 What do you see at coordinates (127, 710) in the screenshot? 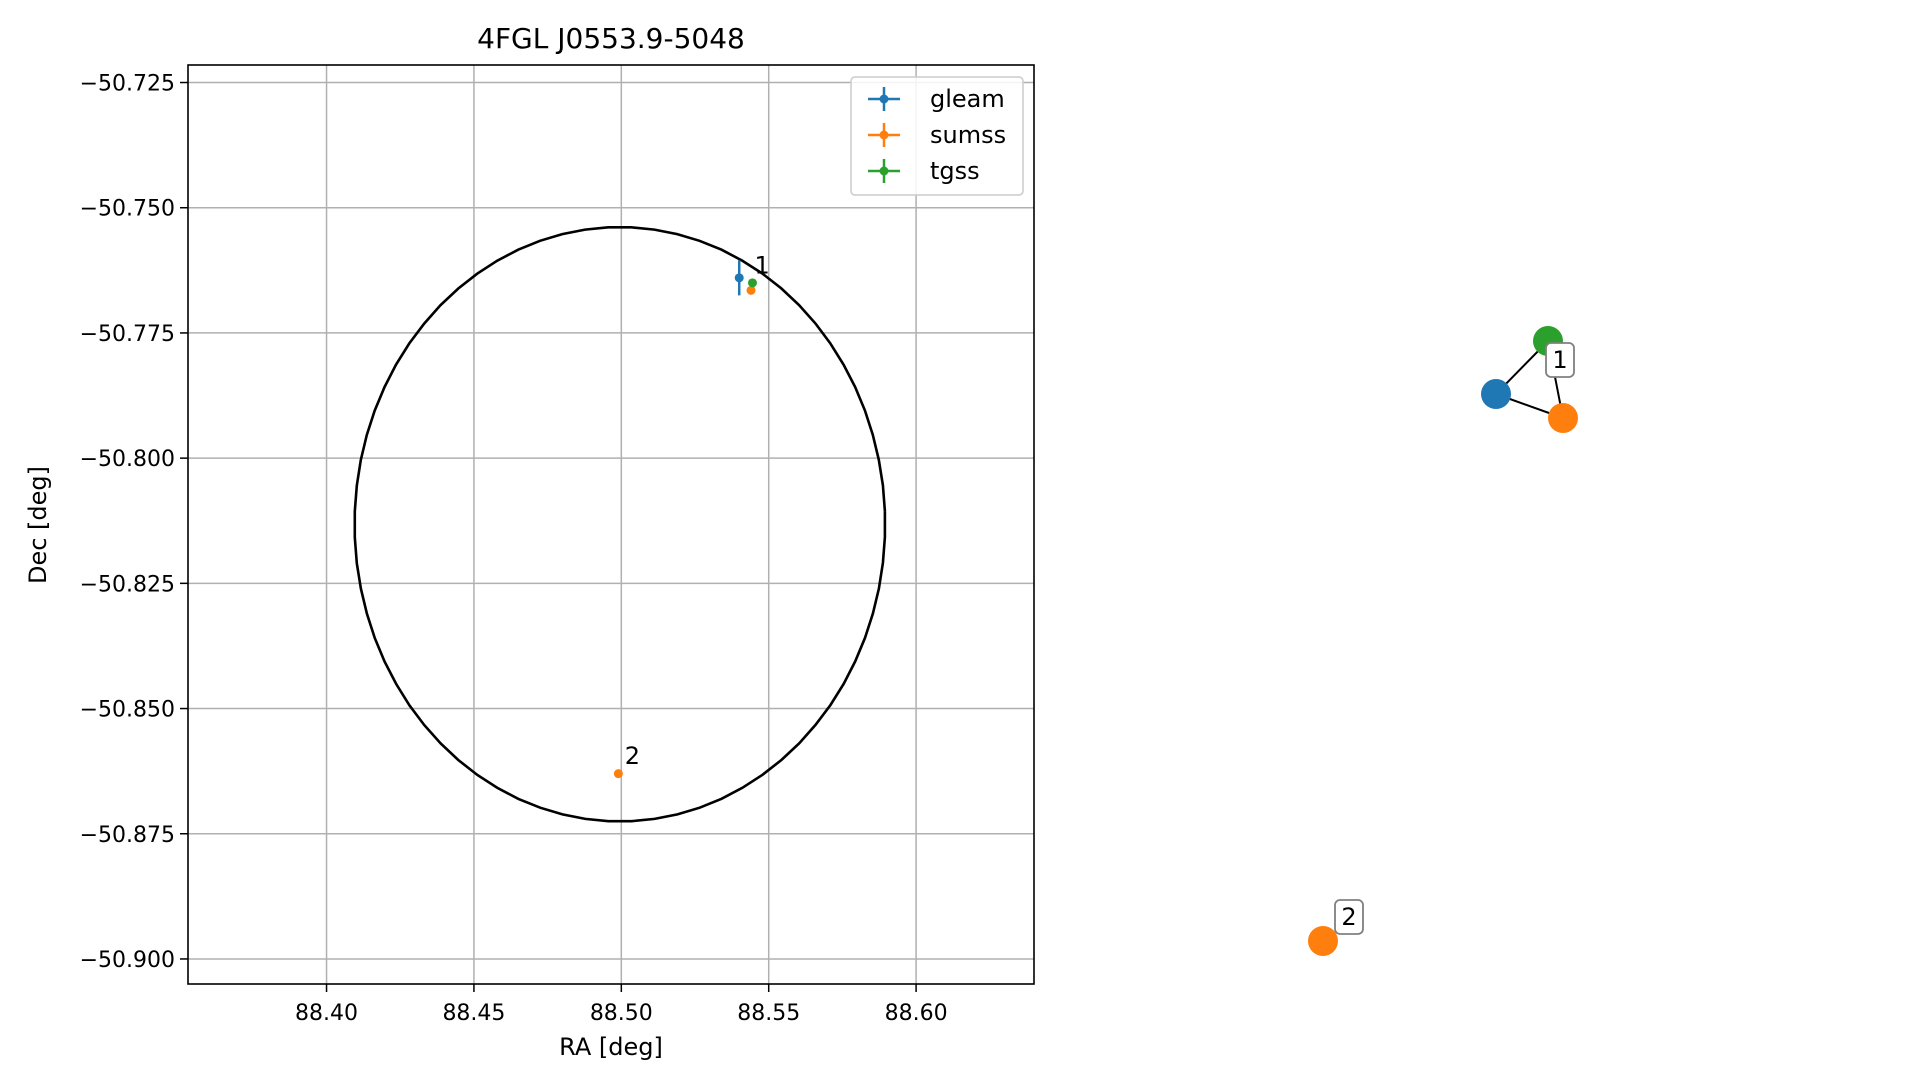
I see `y-tick-label: −50.850` at bounding box center [127, 710].